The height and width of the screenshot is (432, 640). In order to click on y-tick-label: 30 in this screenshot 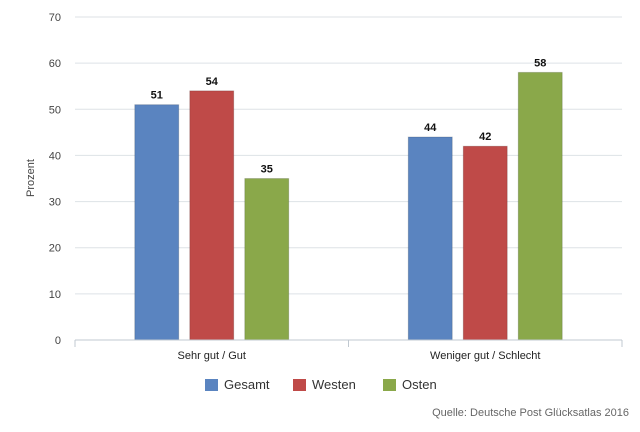, I will do `click(55, 203)`.